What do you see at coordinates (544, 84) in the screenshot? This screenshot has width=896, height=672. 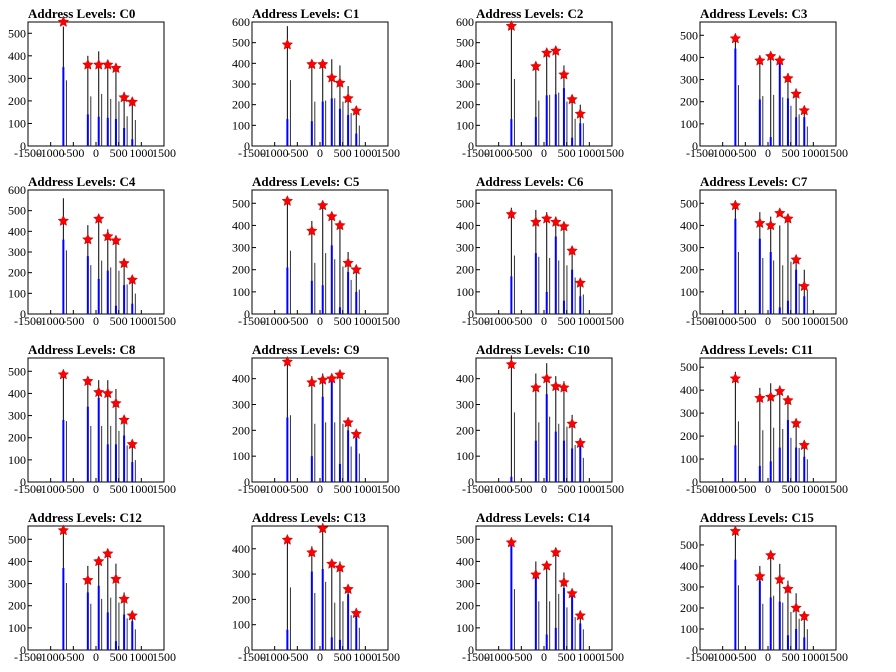 I see `plot-frame` at bounding box center [544, 84].